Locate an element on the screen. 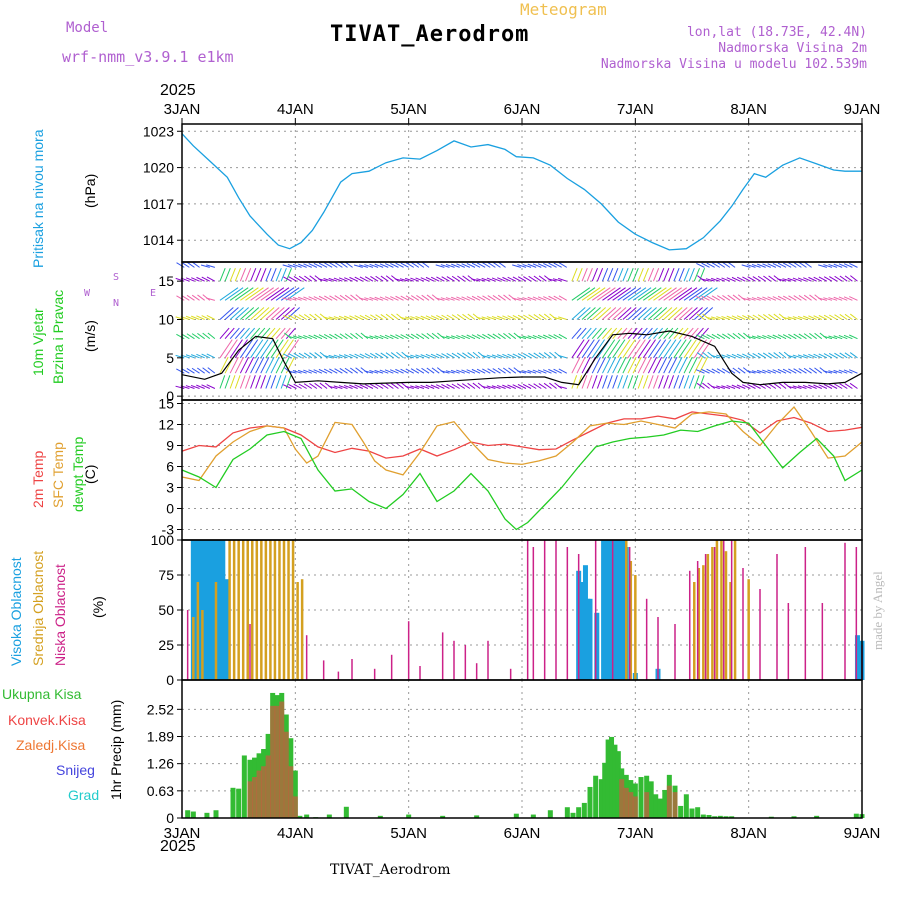  x-tick-label-top: 4JAN is located at coordinates (295, 109).